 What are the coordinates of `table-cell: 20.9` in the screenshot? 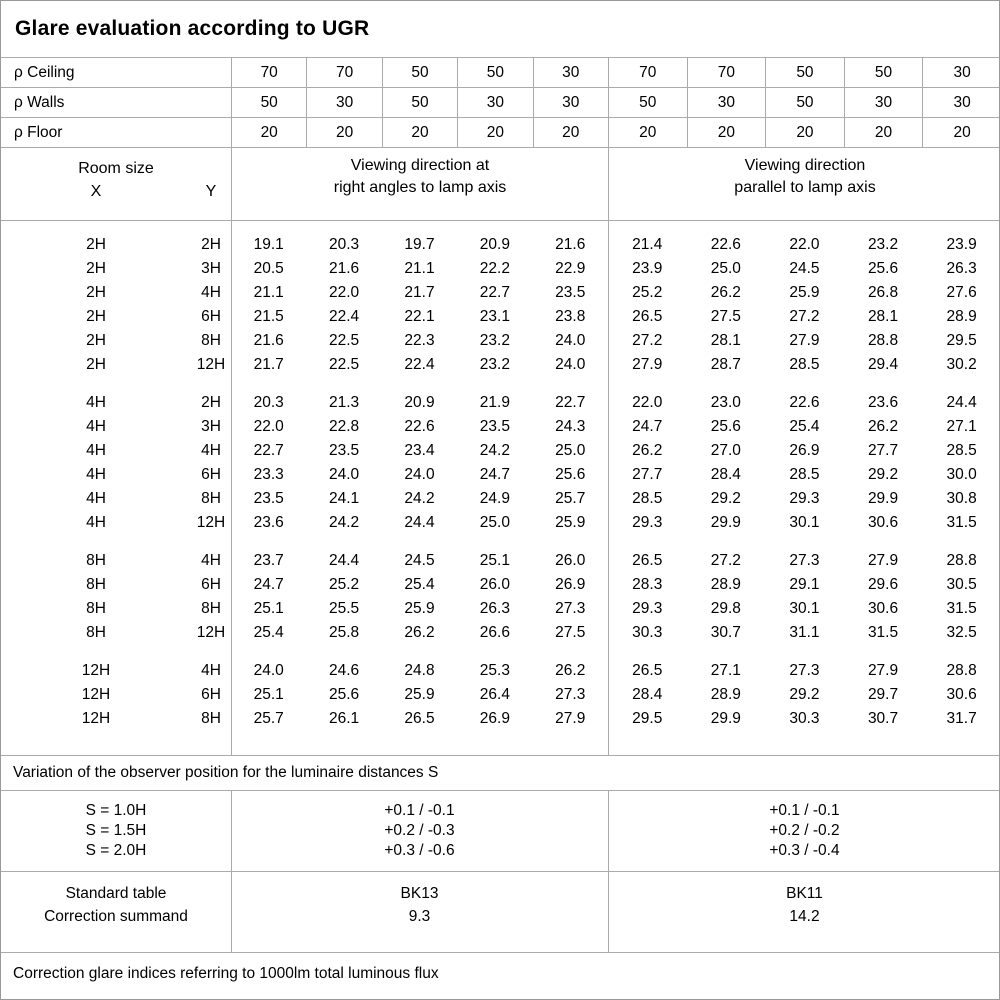 It's located at (419, 402).